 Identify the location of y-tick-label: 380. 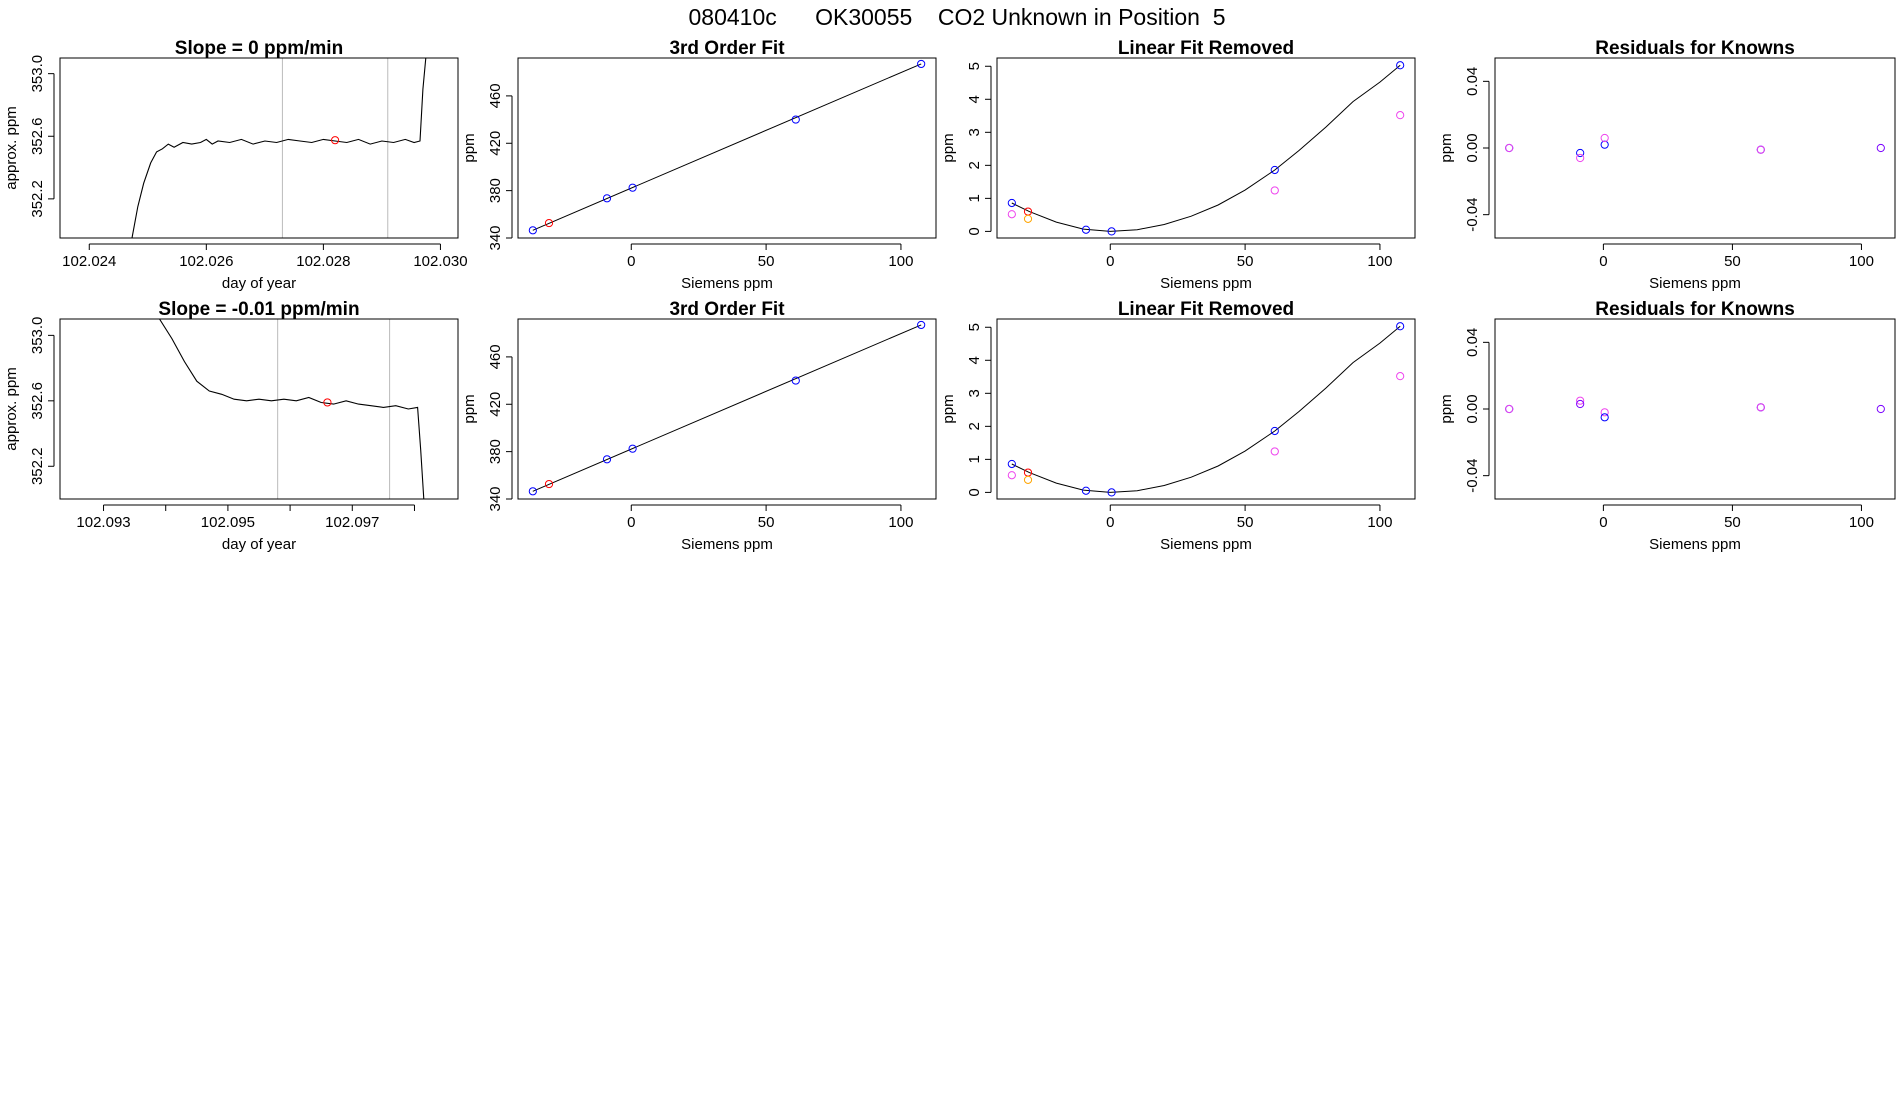
(495, 451).